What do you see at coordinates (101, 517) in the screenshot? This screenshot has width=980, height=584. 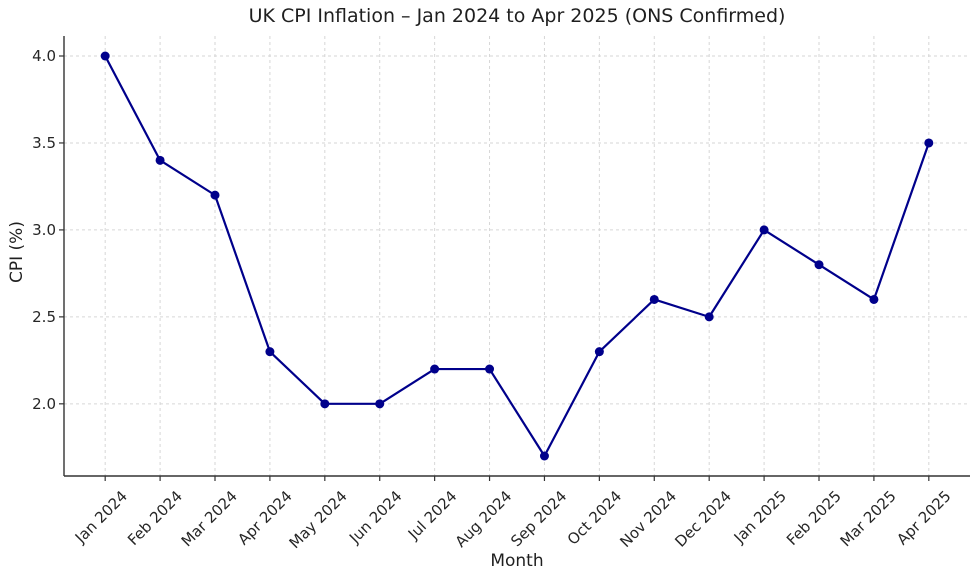 I see `x-tick-label: Jan 2024` at bounding box center [101, 517].